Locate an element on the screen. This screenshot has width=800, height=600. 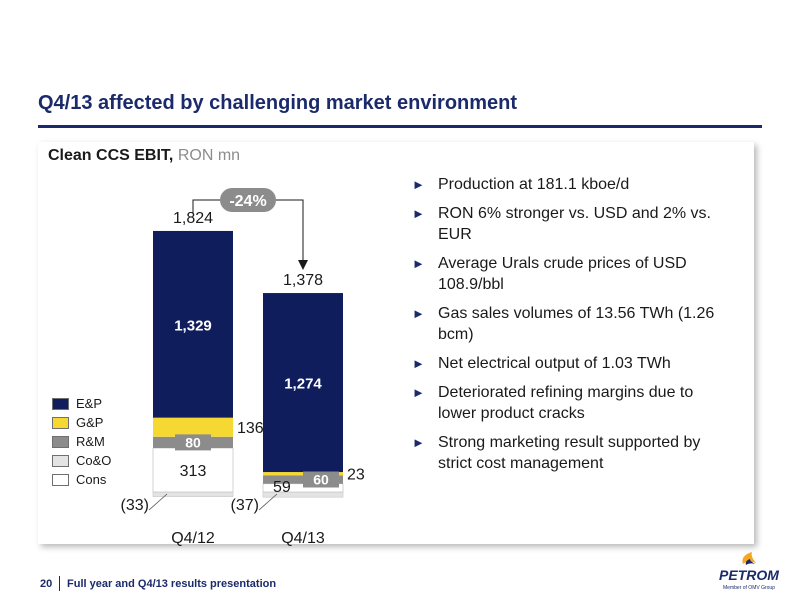
legend-label-coo: Co&O is located at coordinates (94, 460).